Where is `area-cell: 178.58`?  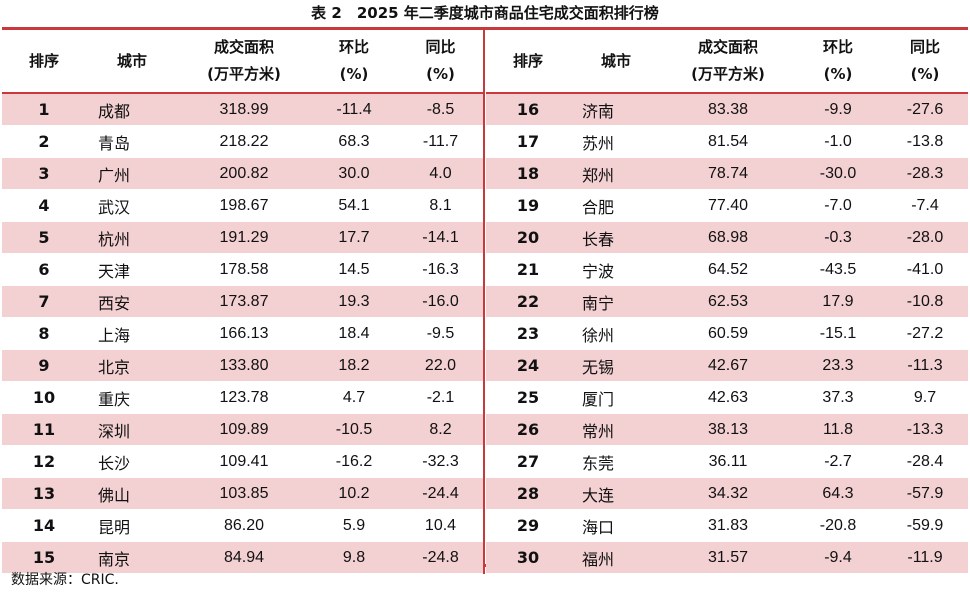
area-cell: 178.58 is located at coordinates (244, 269).